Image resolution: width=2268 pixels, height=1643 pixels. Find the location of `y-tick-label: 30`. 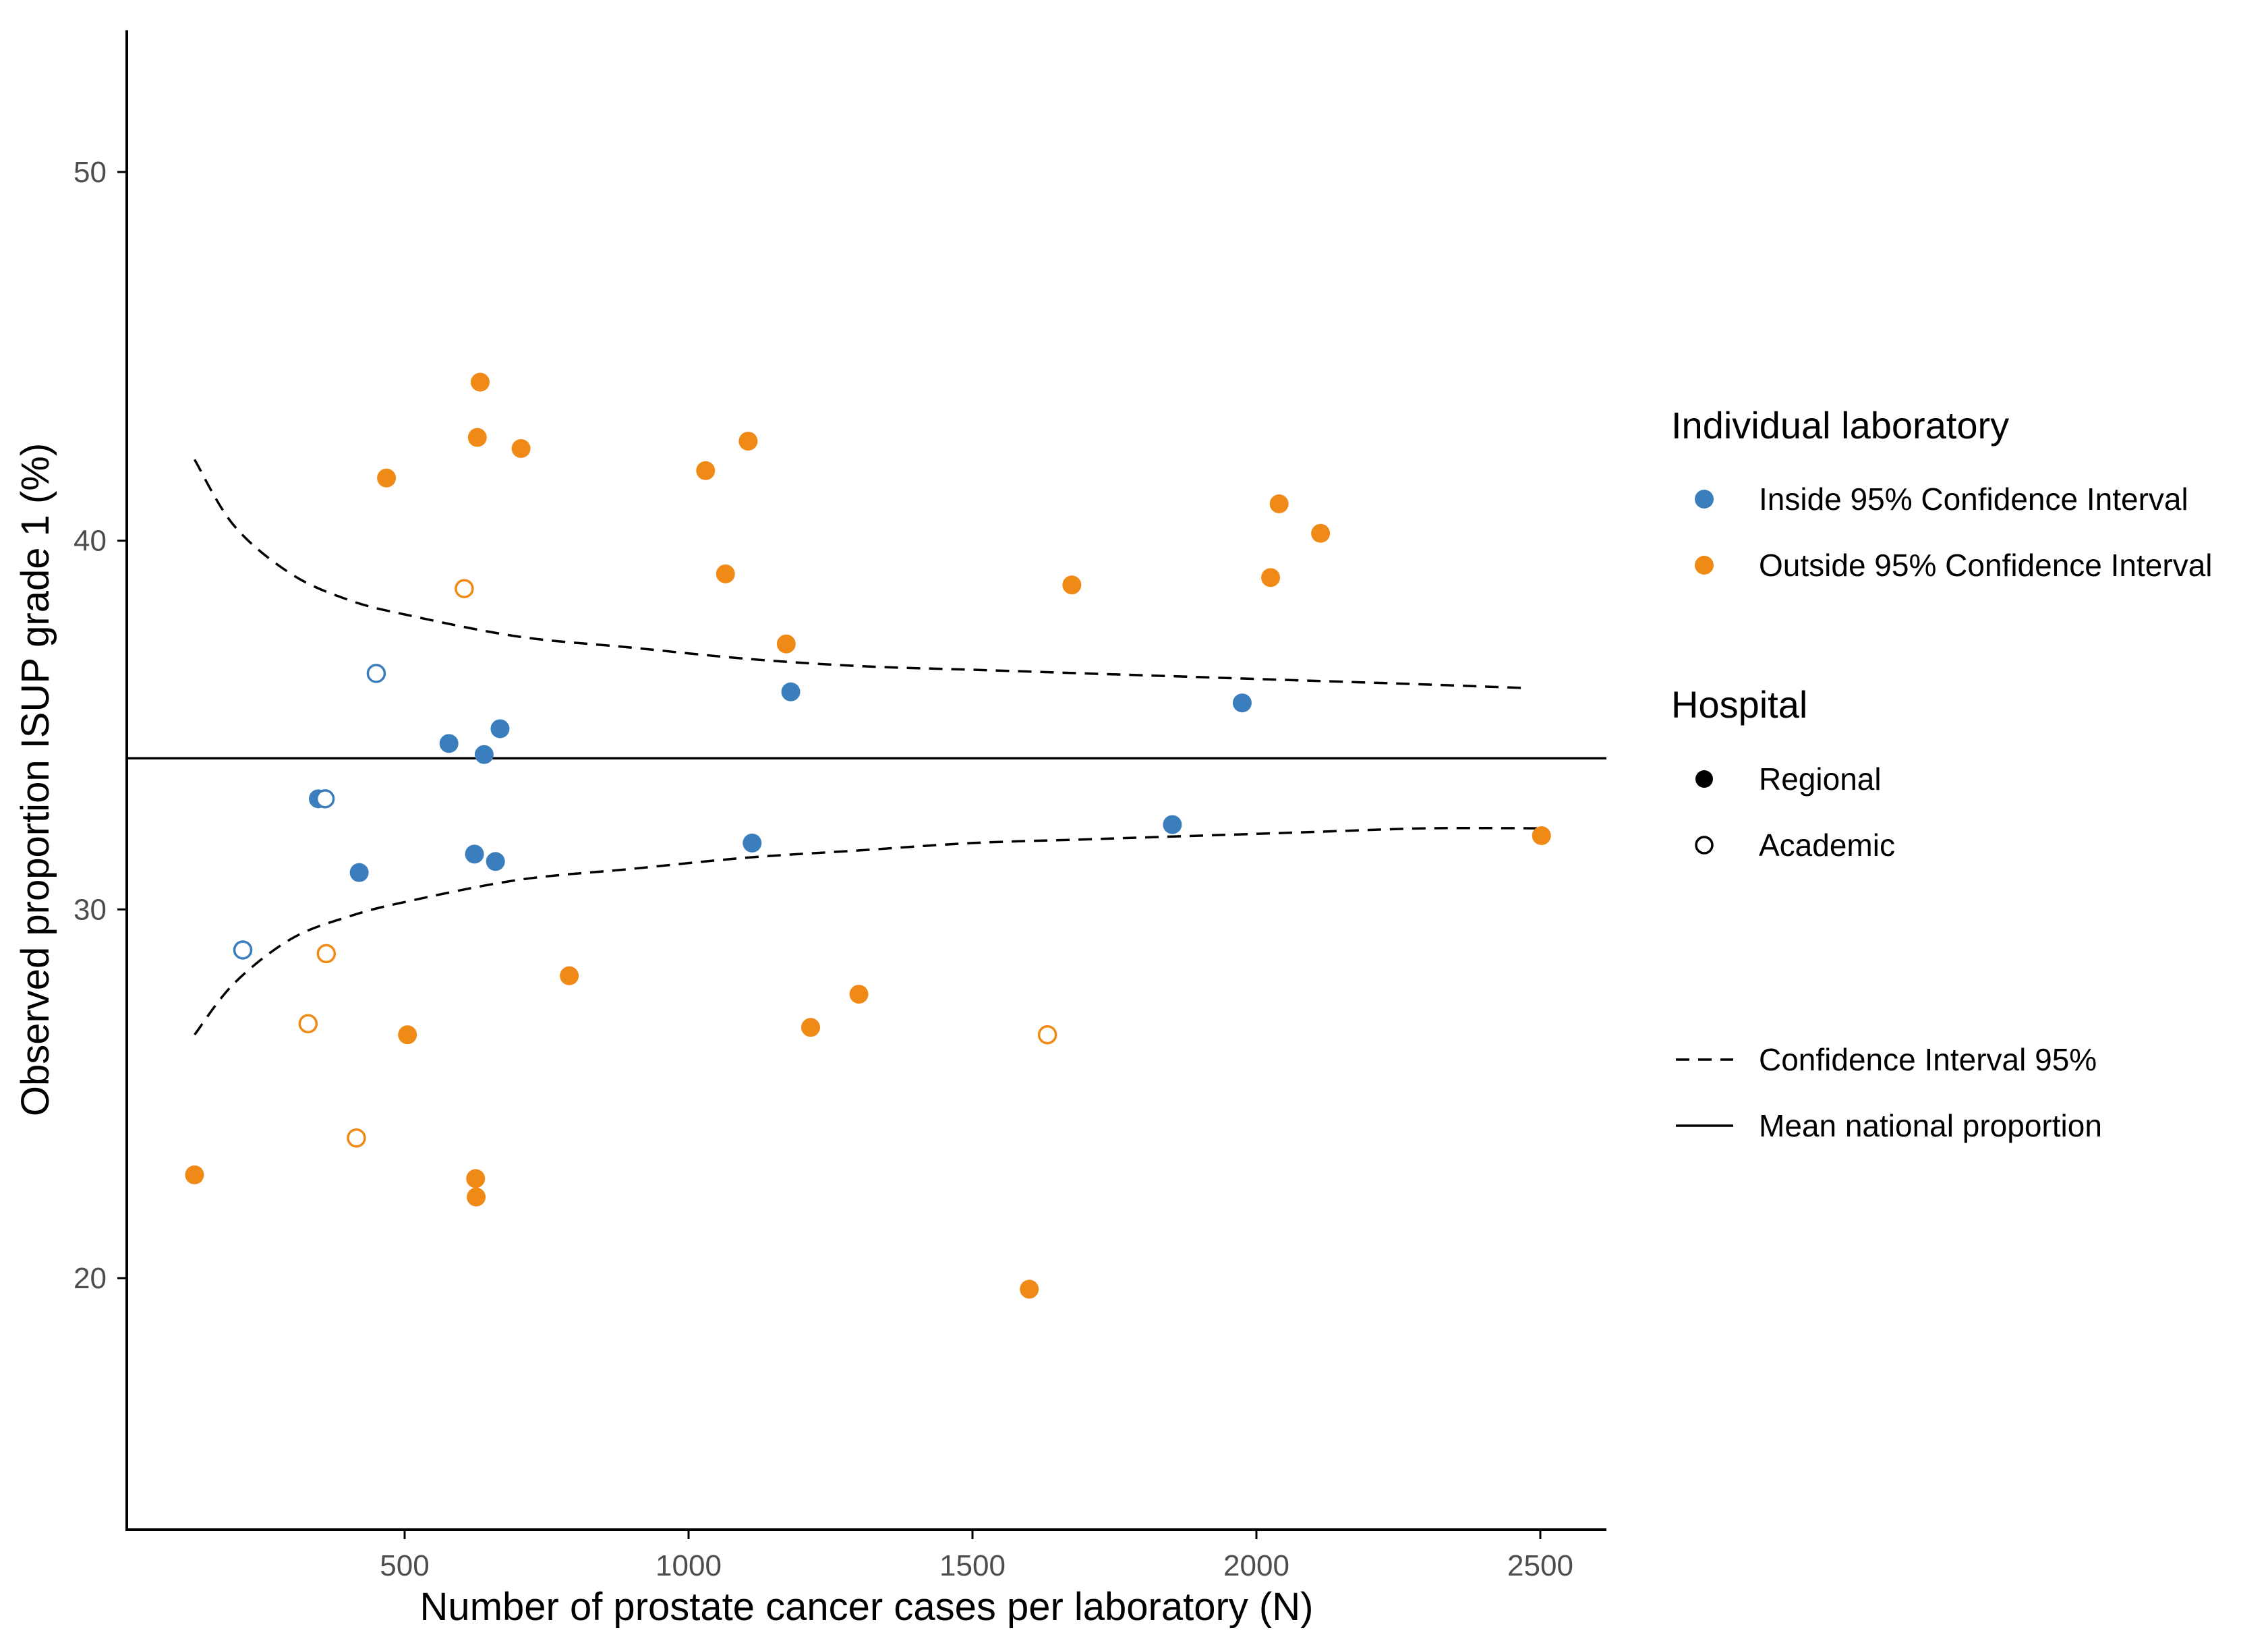

y-tick-label: 30 is located at coordinates (90, 909).